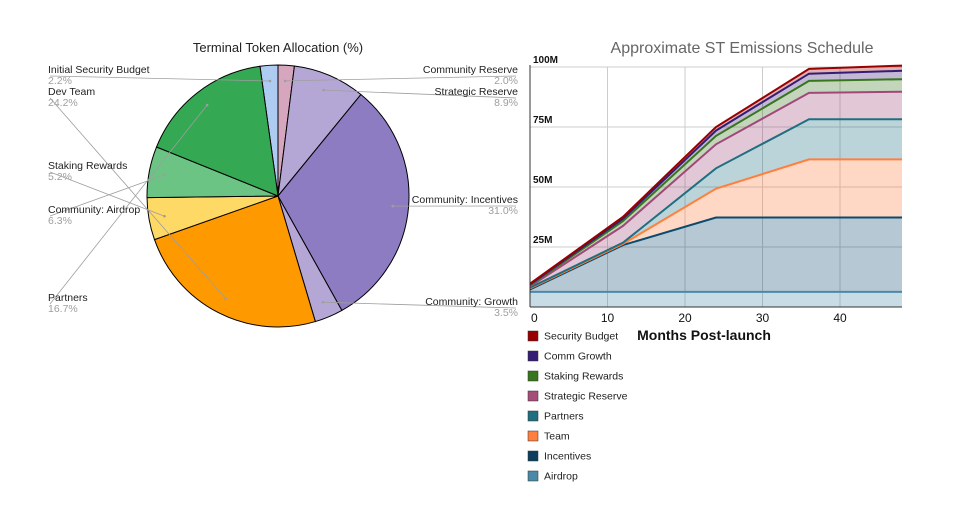 This screenshot has height=525, width=955. I want to click on area-line-incentives, so click(715, 253).